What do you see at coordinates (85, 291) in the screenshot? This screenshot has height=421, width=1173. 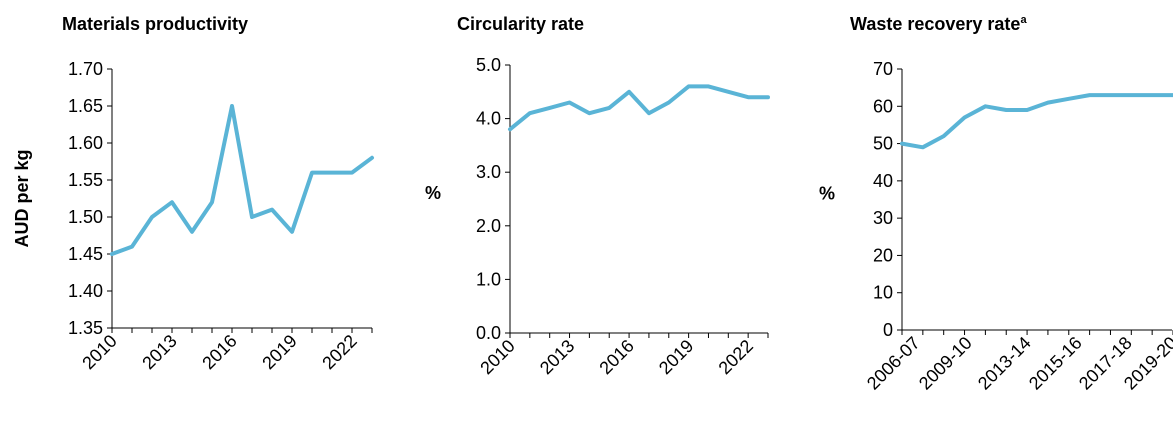 I see `chart1-y-tick-label: 1.40` at bounding box center [85, 291].